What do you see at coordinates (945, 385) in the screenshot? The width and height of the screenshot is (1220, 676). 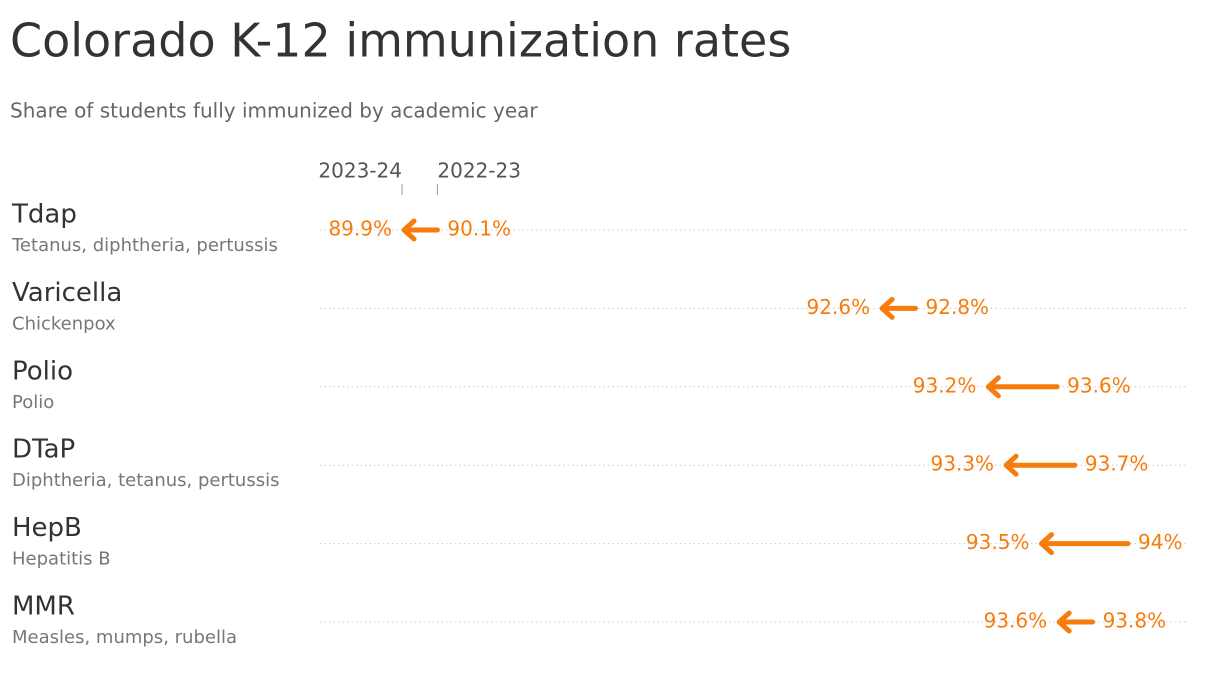 I see `value-label: 93.2%` at bounding box center [945, 385].